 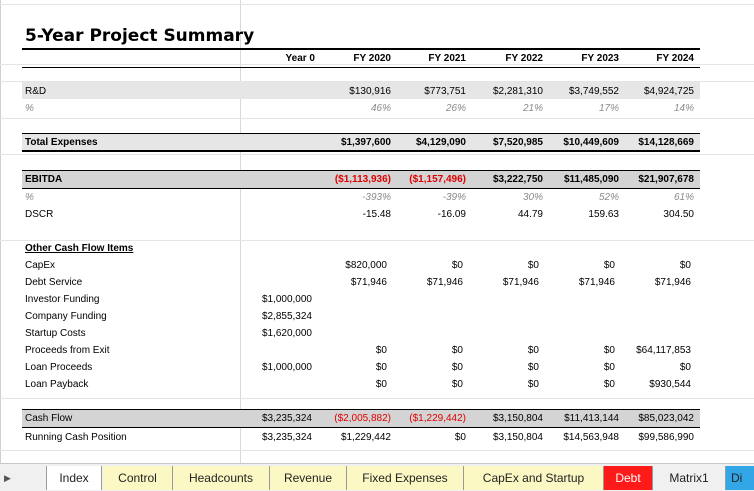 What do you see at coordinates (591, 437) in the screenshot?
I see `running-cash-value: $14,563,948` at bounding box center [591, 437].